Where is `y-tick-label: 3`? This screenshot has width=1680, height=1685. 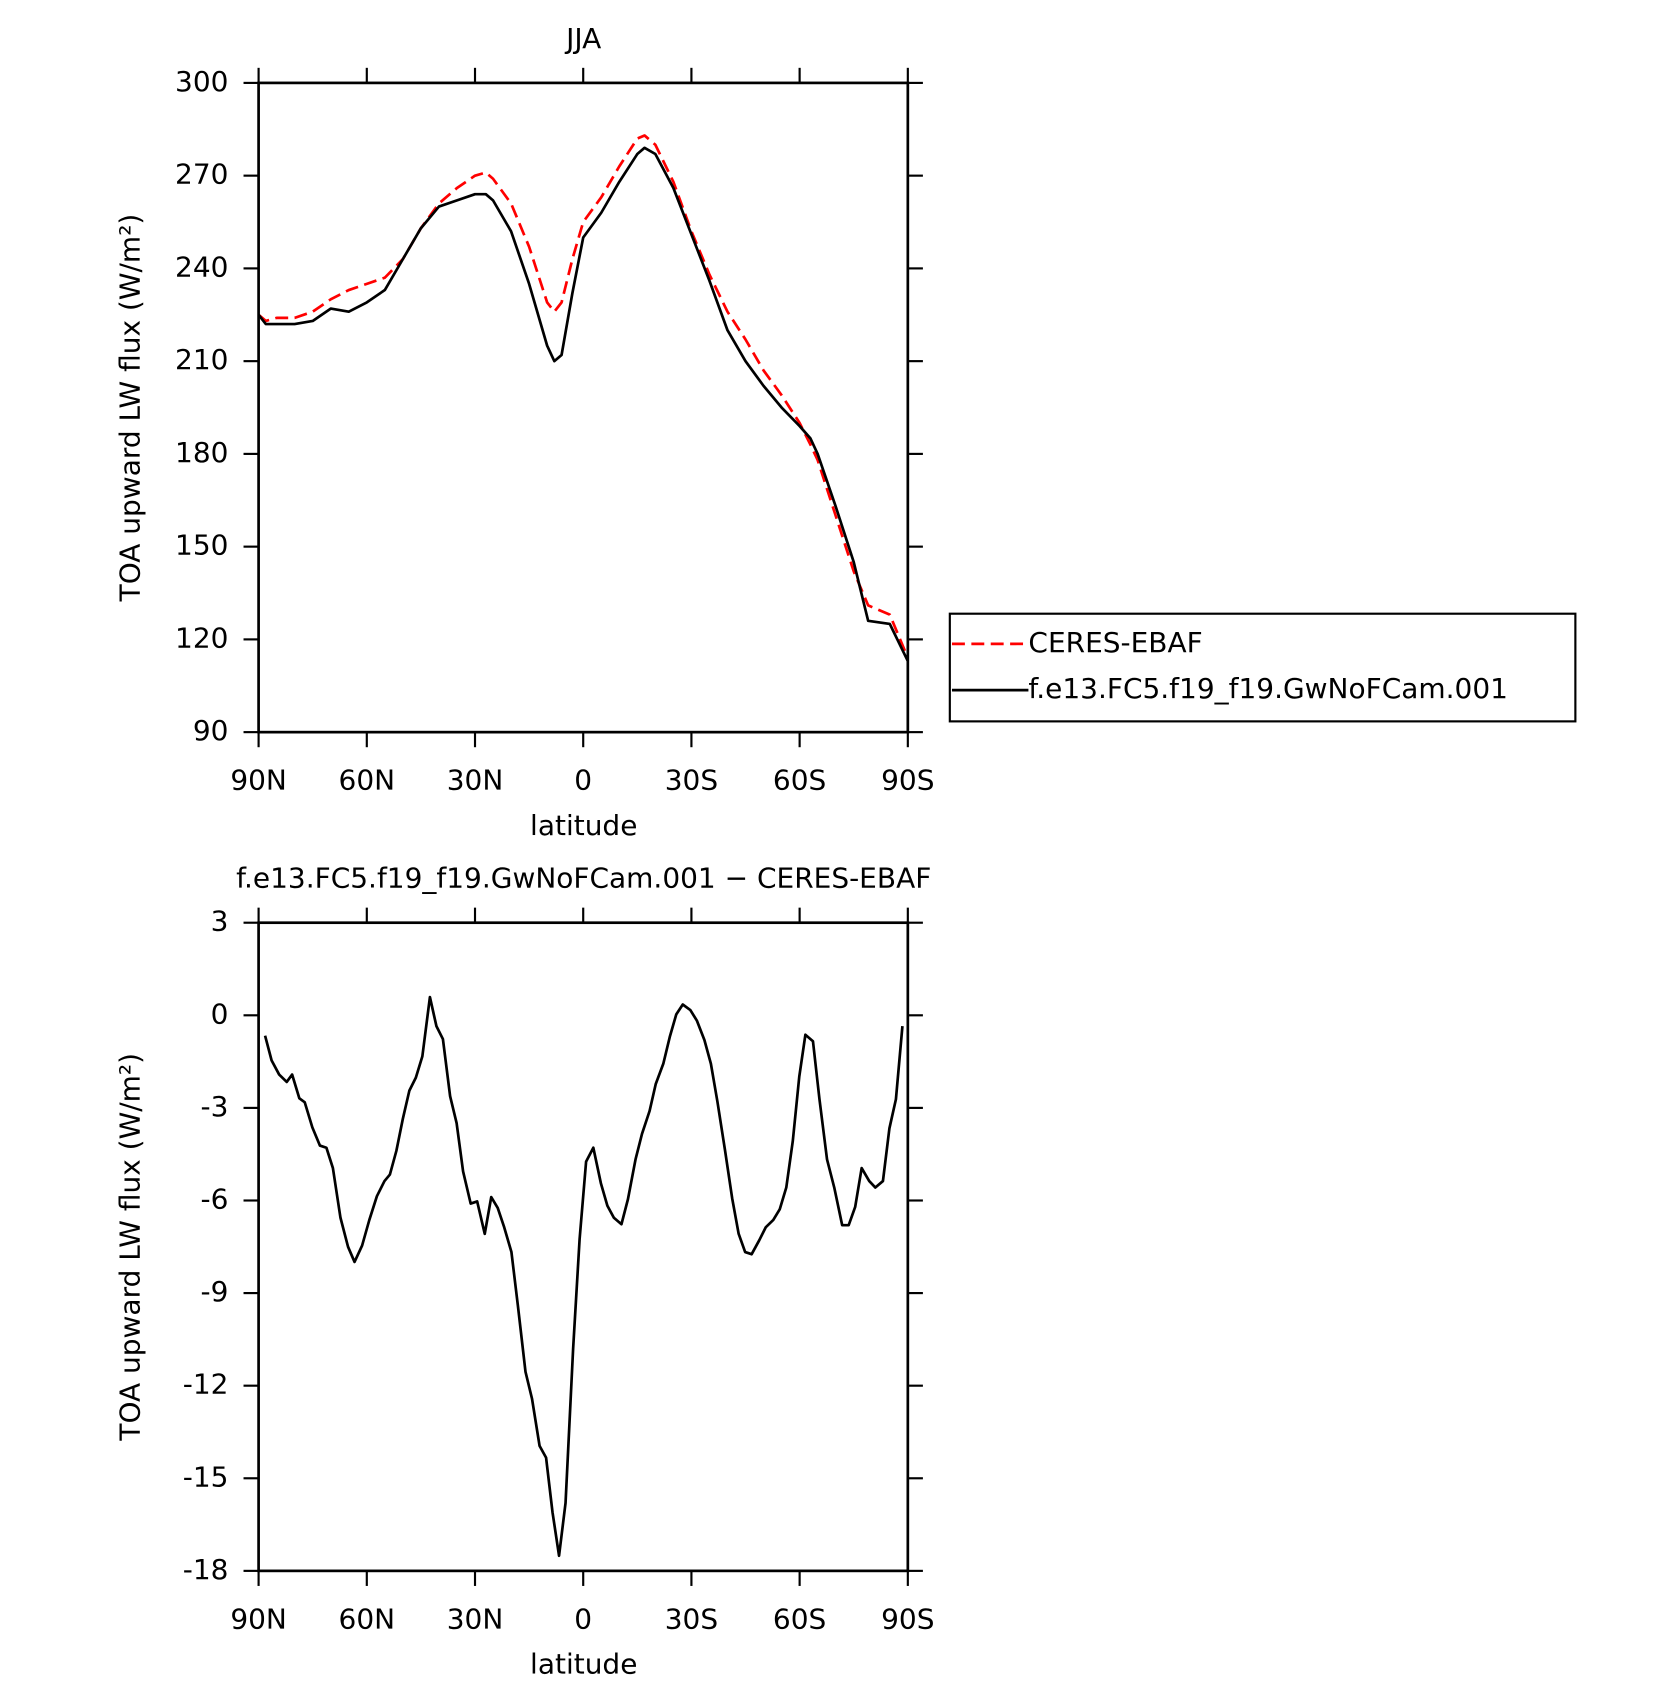 y-tick-label: 3 is located at coordinates (220, 921).